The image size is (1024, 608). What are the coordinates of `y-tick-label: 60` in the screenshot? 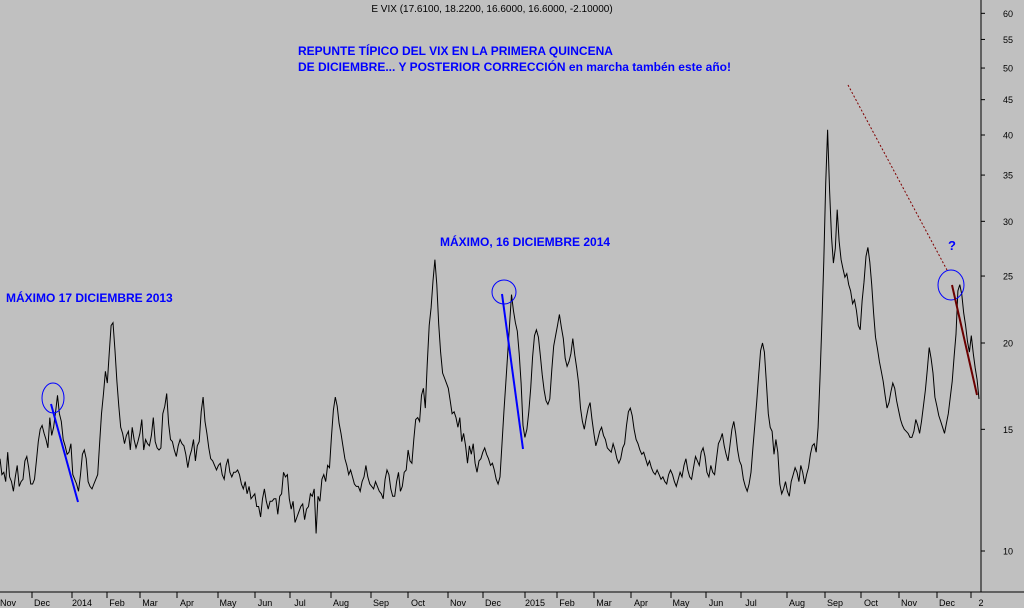 It's located at (1008, 14).